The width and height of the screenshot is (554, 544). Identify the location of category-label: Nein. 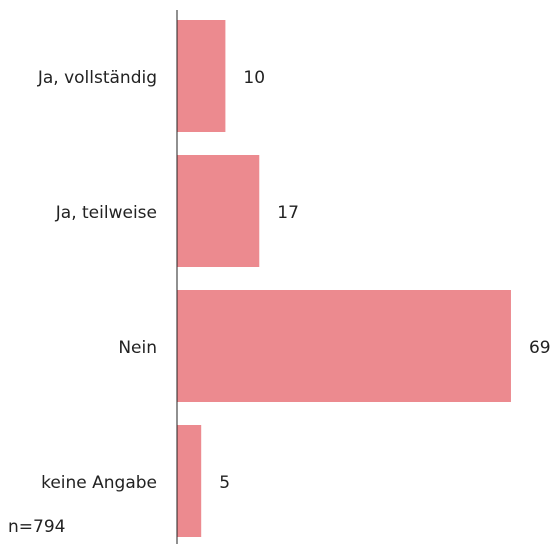
(137, 348).